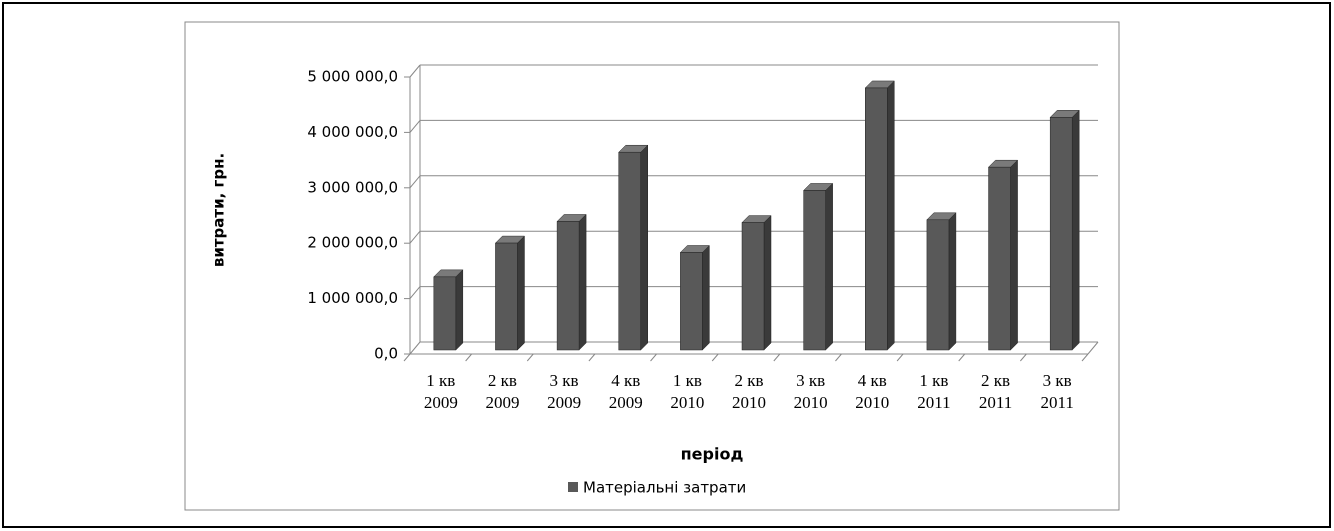 The width and height of the screenshot is (1334, 531). Describe the element at coordinates (664, 488) in the screenshot. I see `legend-label: Матеріальні затрати` at that location.